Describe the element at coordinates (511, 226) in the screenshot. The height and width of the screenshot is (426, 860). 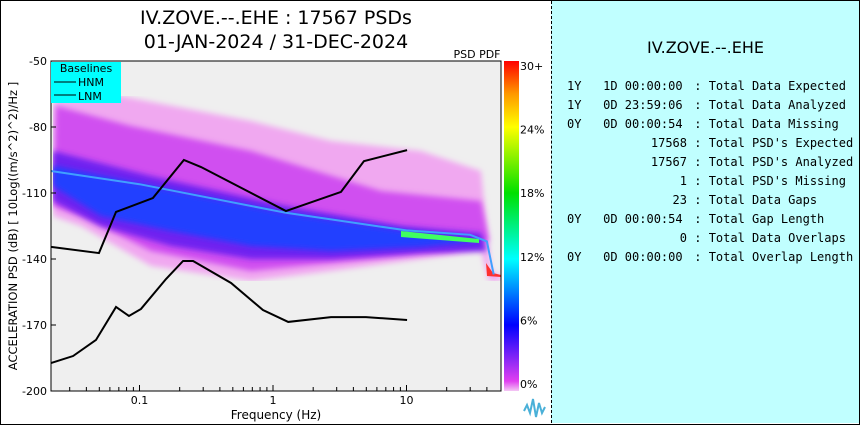
I see `colorbar` at that location.